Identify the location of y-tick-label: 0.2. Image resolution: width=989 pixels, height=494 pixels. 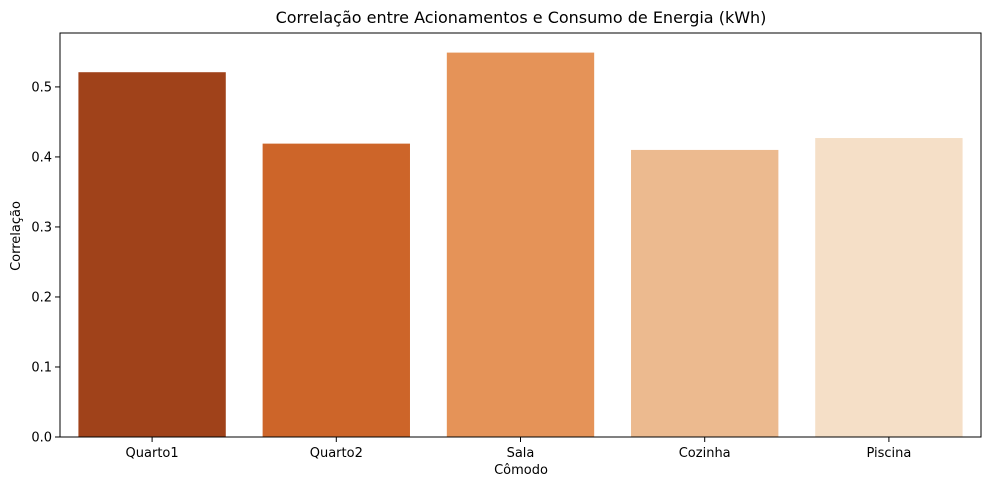
(41, 297).